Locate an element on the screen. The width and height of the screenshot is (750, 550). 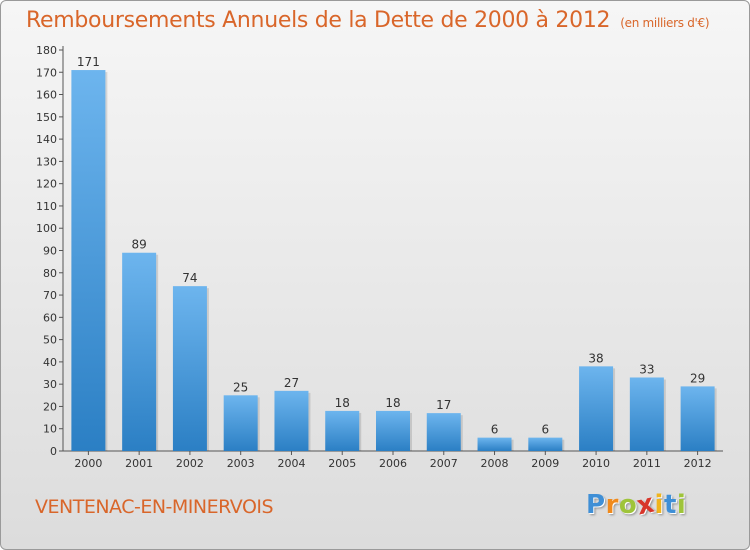
chart-subtitle: (en milliers d'€) is located at coordinates (665, 23).